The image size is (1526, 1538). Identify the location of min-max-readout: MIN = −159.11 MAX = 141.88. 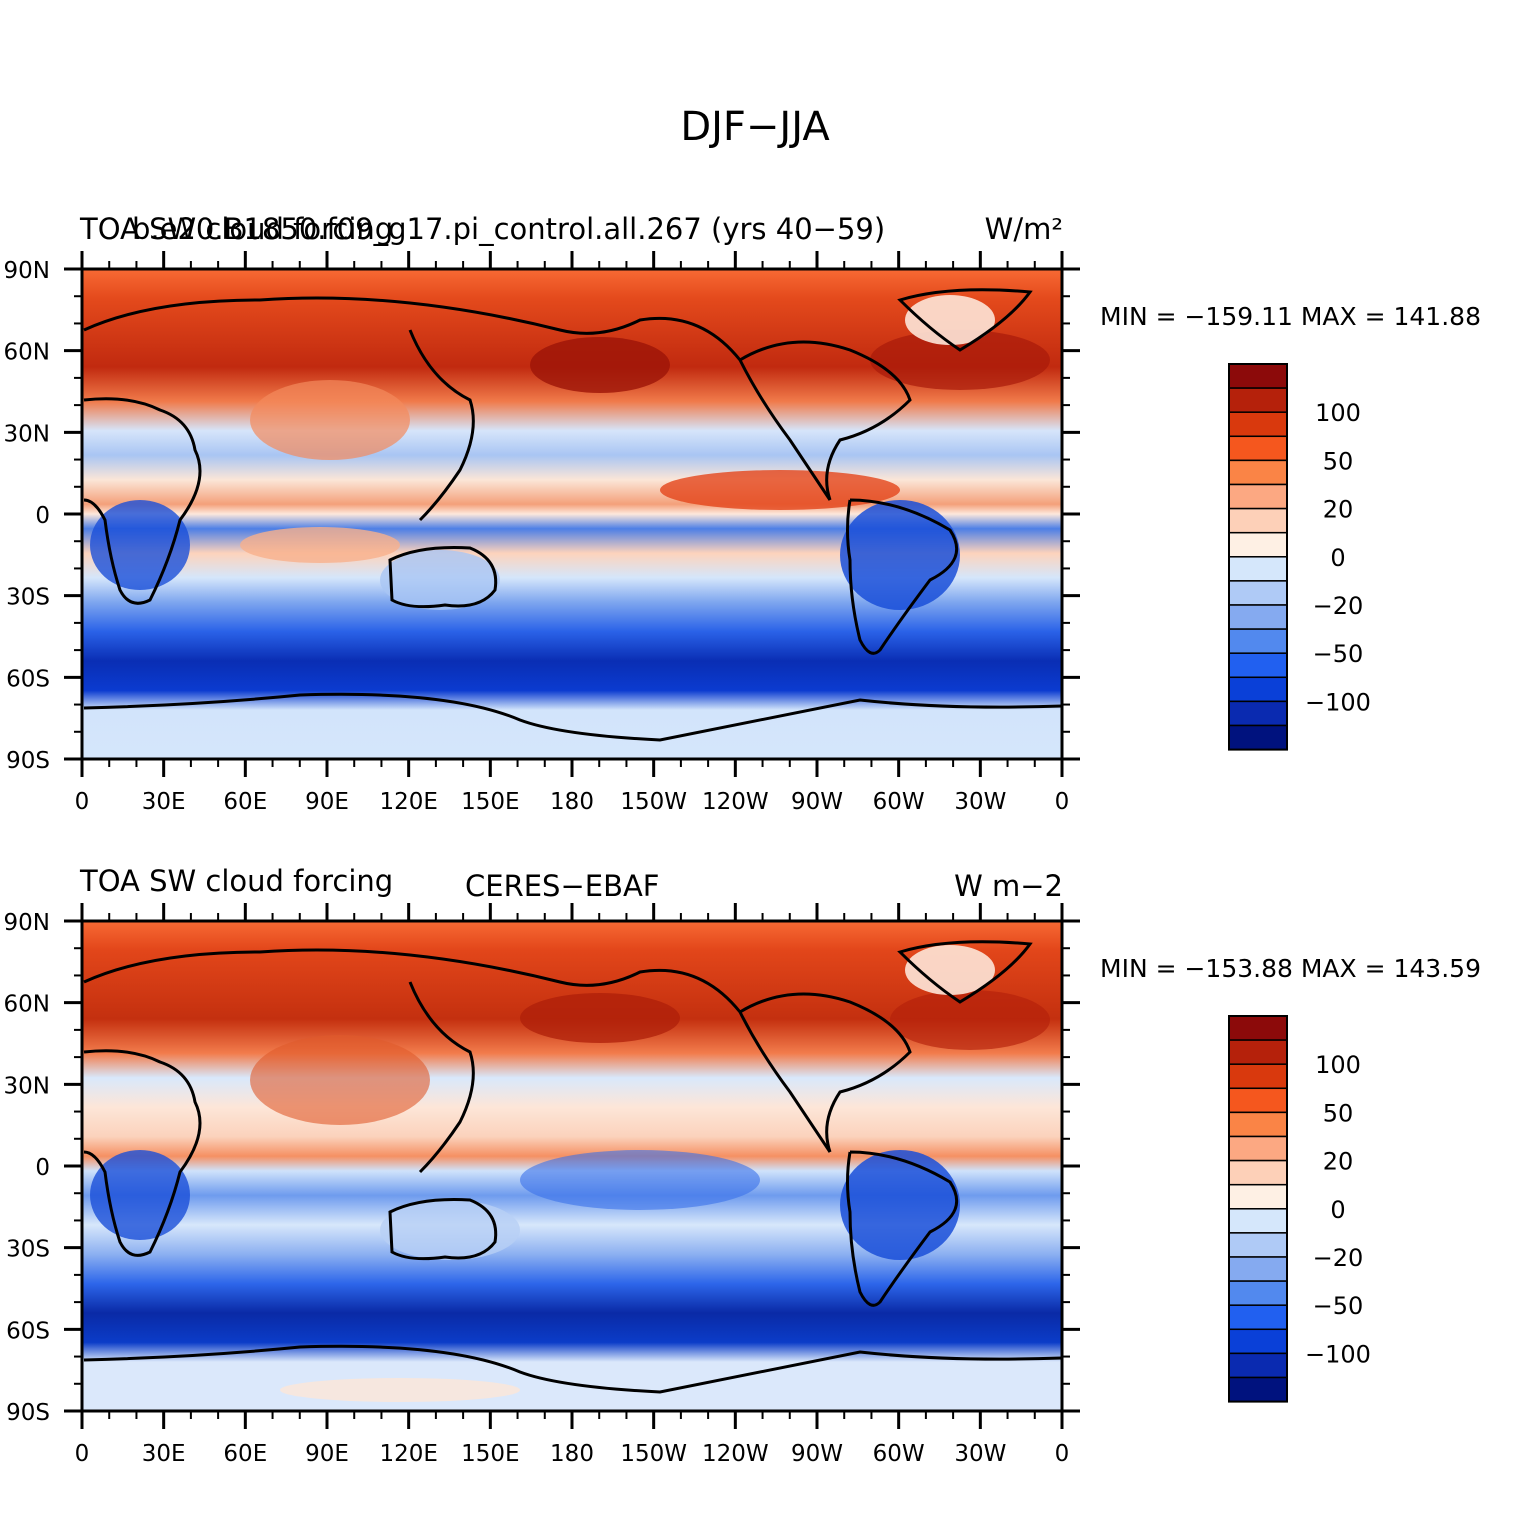
(1290, 316).